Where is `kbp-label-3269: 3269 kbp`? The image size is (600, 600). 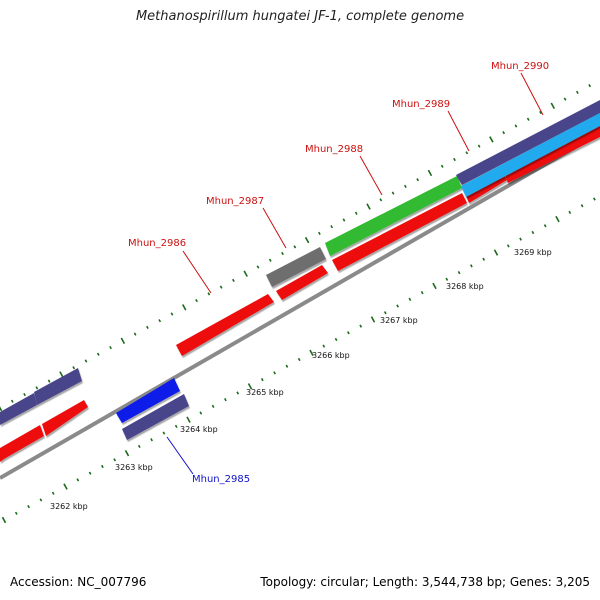
kbp-label-3269: 3269 kbp is located at coordinates (533, 252).